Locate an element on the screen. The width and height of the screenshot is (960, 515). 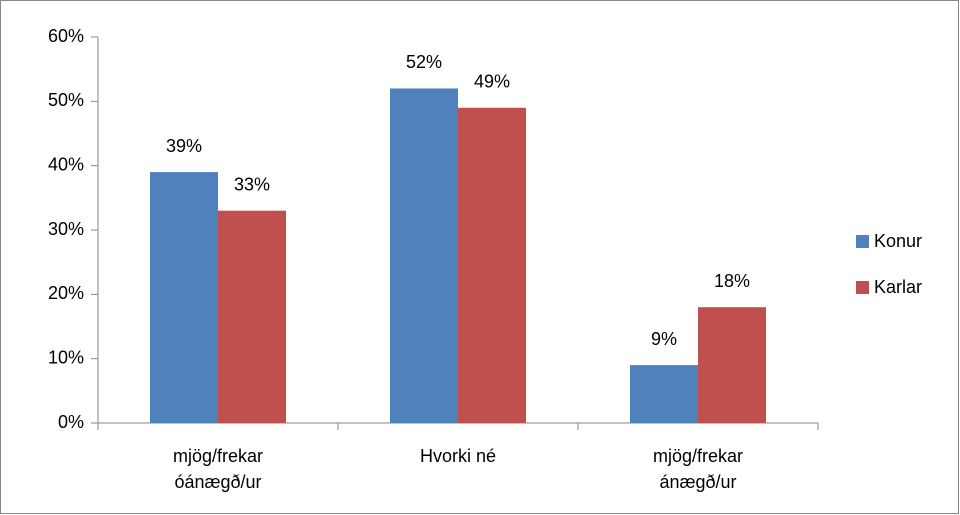
x-tick-label: mjög/frekar ánægð/ur is located at coordinates (698, 469).